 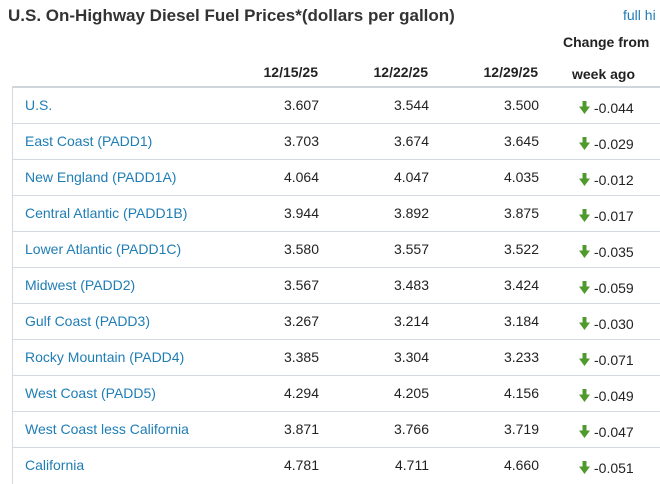 I want to click on weekly-change: -0.035, so click(x=606, y=252).